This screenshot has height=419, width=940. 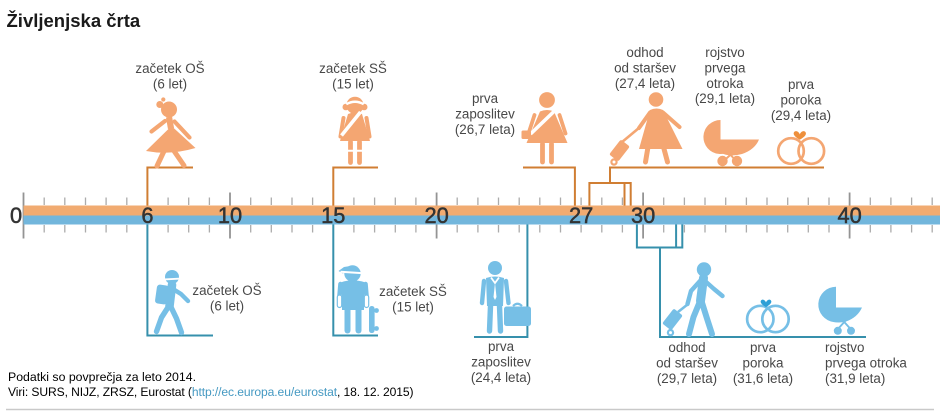 I want to click on svg-text: 10, so click(x=230, y=215).